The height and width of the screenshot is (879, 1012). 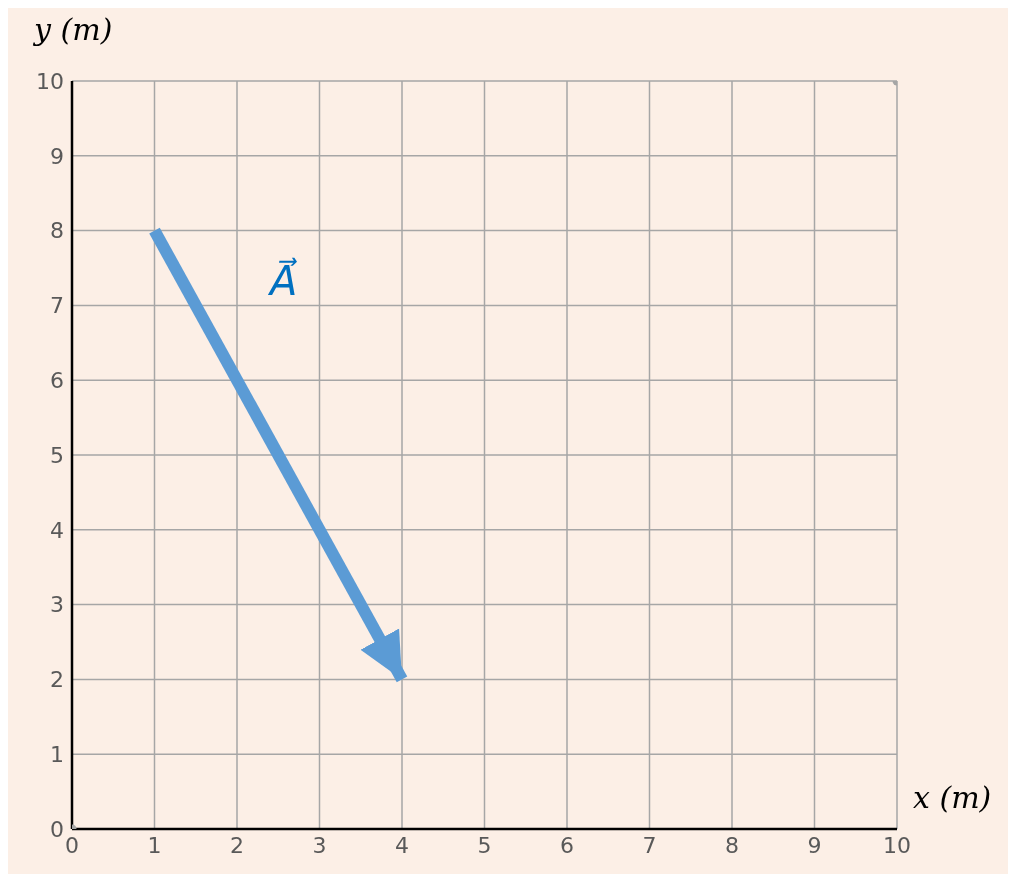 What do you see at coordinates (57, 381) in the screenshot?
I see `y-tick-label: 6` at bounding box center [57, 381].